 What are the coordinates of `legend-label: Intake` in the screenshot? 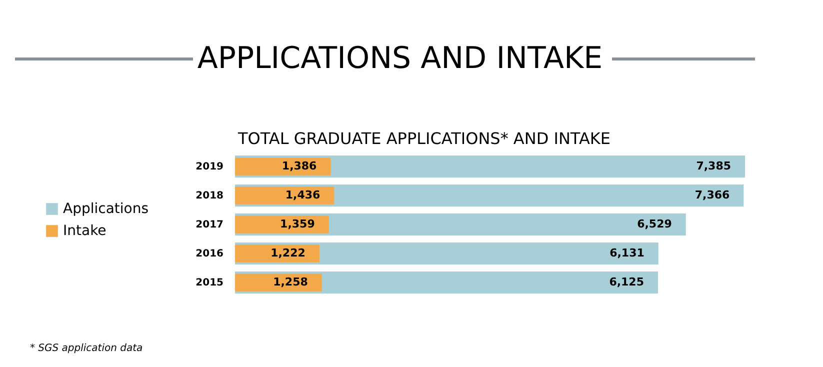 It's located at (84, 231).